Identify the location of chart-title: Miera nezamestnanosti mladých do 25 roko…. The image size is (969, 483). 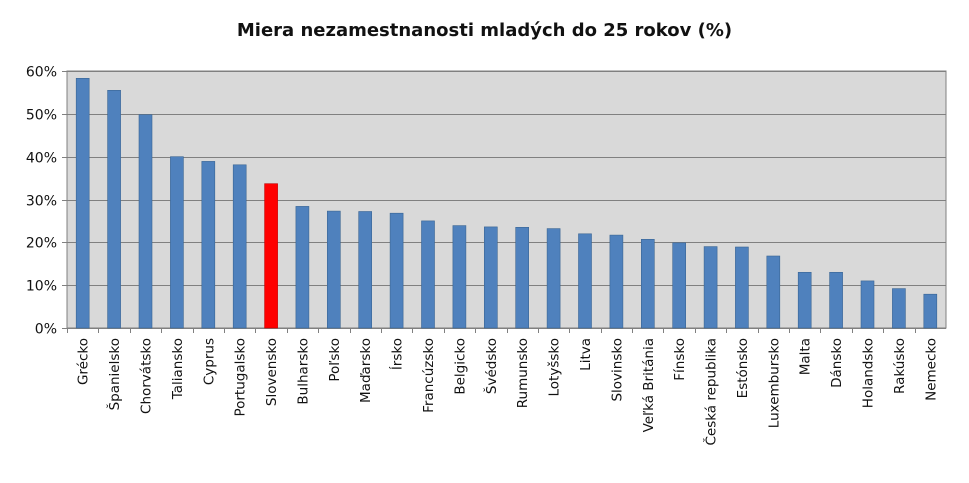
(484, 30).